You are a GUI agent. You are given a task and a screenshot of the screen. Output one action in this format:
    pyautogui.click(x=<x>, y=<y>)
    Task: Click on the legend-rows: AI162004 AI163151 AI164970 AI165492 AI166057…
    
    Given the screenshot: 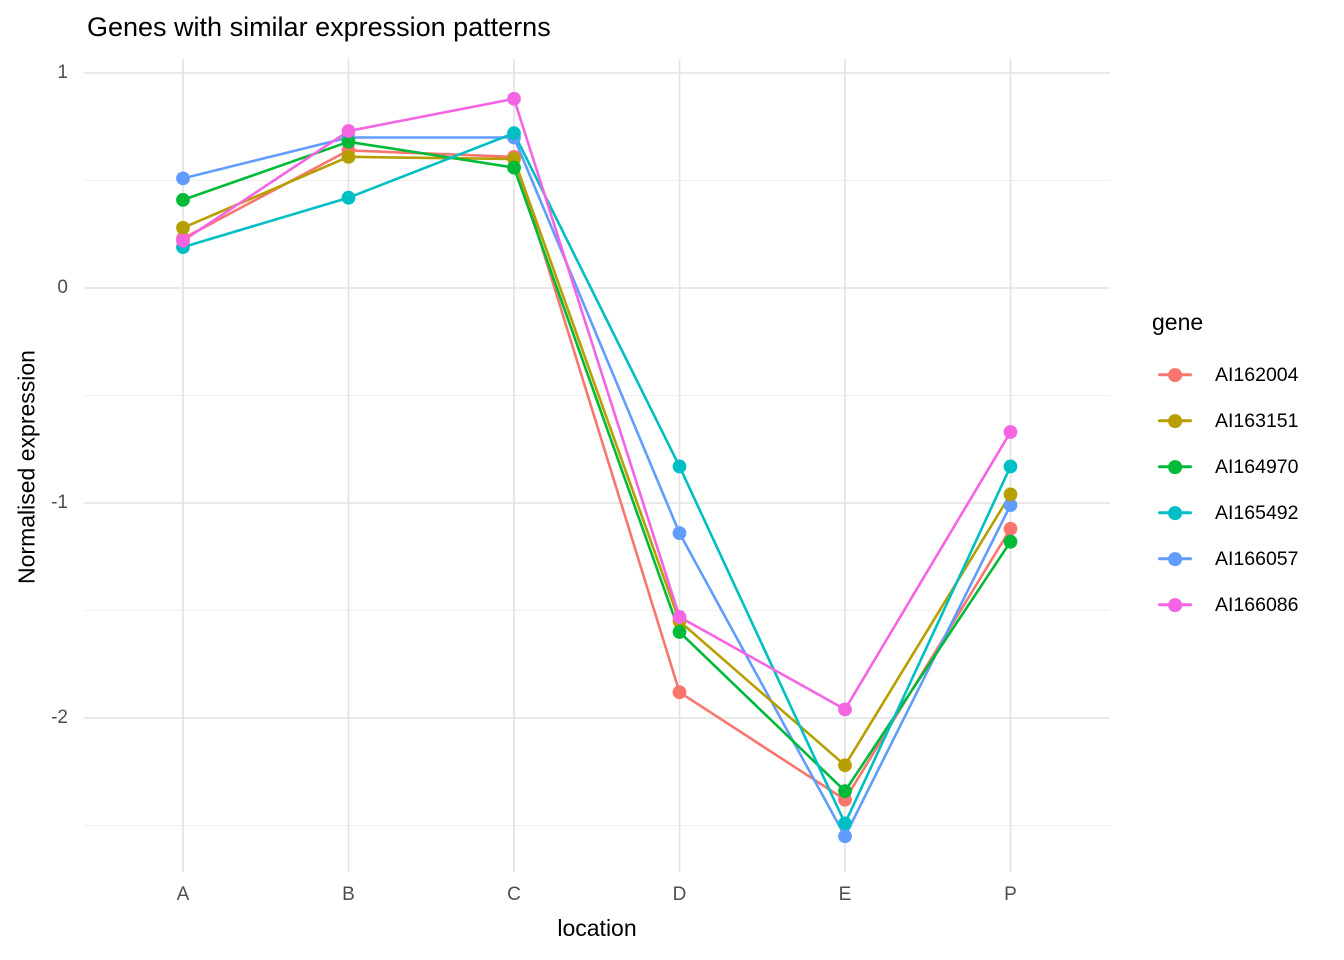 What is the action you would take?
    pyautogui.click(x=1225, y=490)
    